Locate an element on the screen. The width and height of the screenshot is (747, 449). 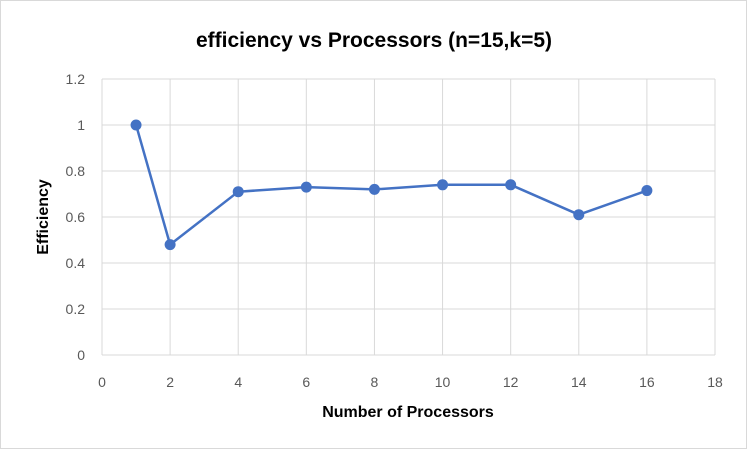
x-tick-label: 14 is located at coordinates (579, 382).